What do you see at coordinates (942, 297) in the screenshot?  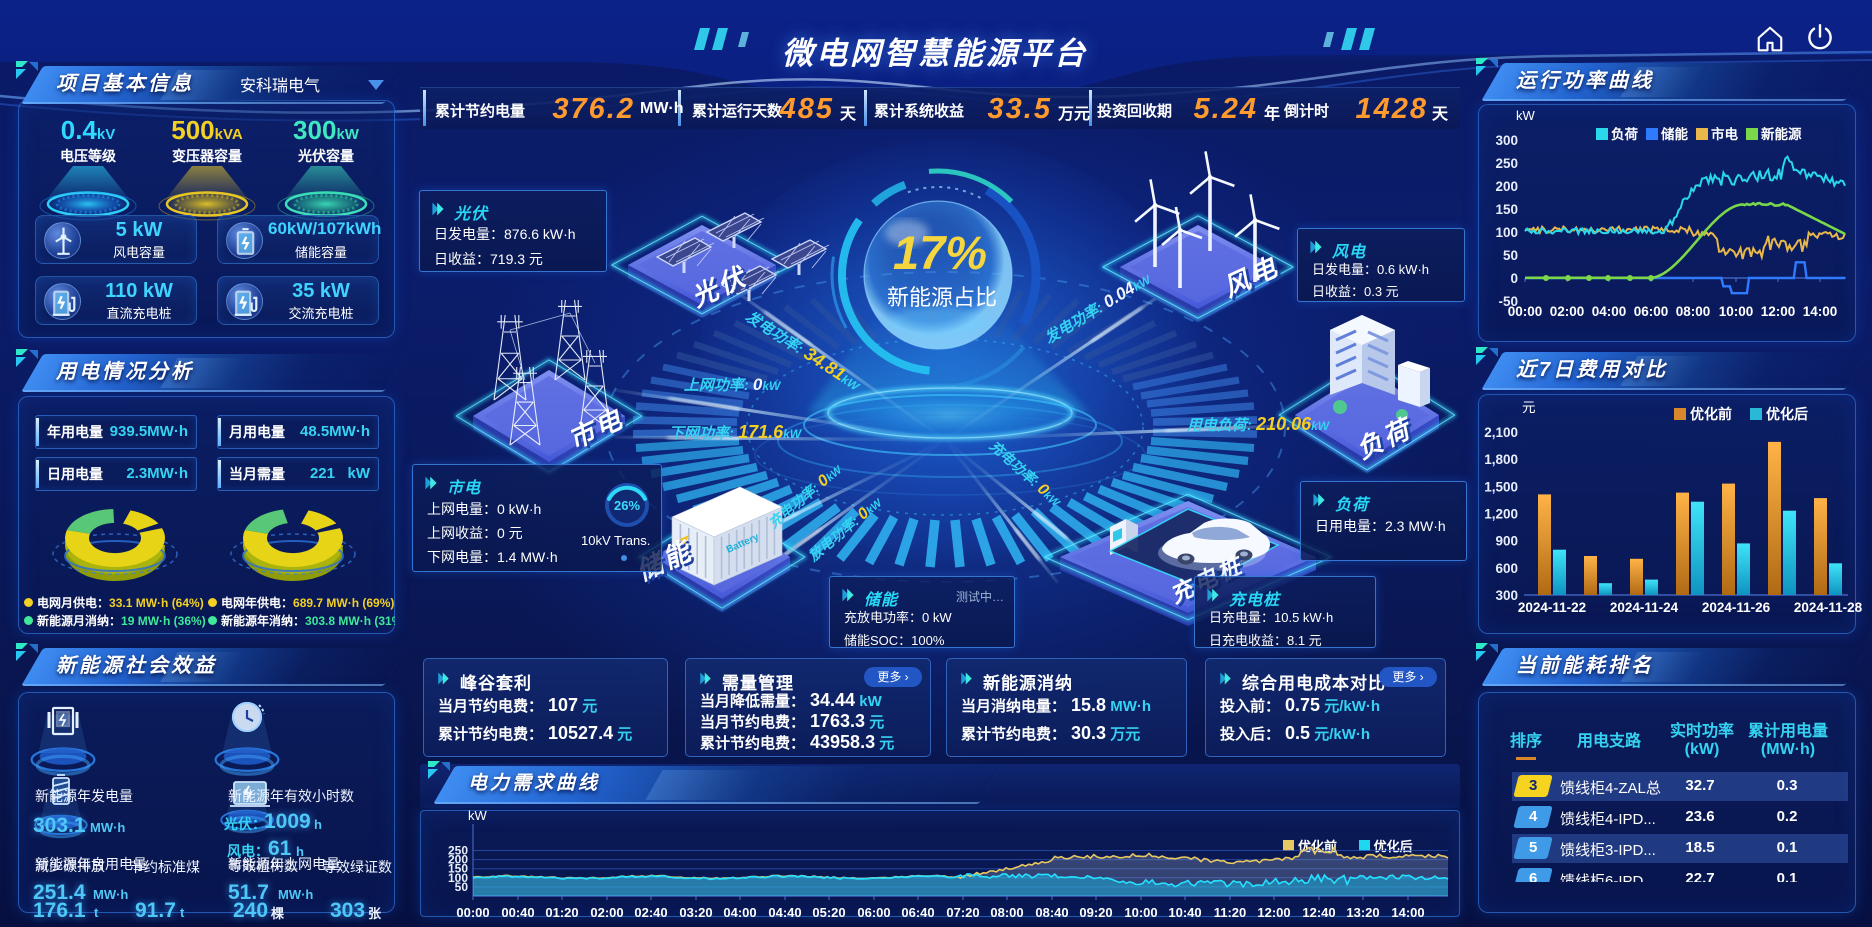 I see `svg-text: 新能源占比` at bounding box center [942, 297].